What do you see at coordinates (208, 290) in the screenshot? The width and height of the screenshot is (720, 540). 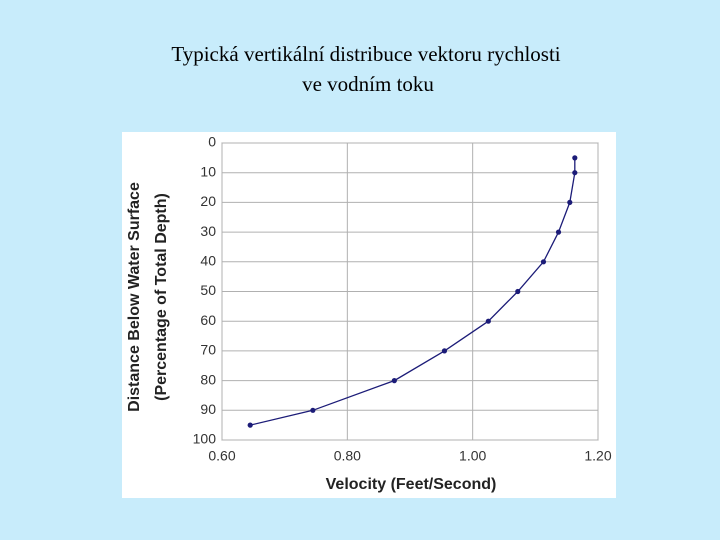 I see `y-tick-label: 50` at bounding box center [208, 290].